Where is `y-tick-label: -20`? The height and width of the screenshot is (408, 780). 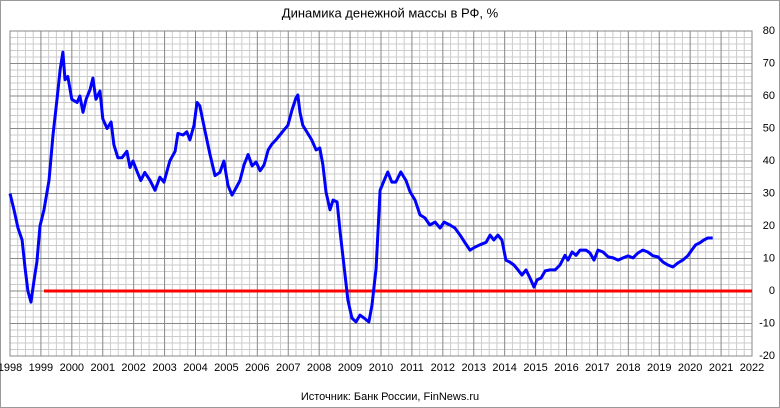
y-tick-label: -20 is located at coordinates (767, 356).